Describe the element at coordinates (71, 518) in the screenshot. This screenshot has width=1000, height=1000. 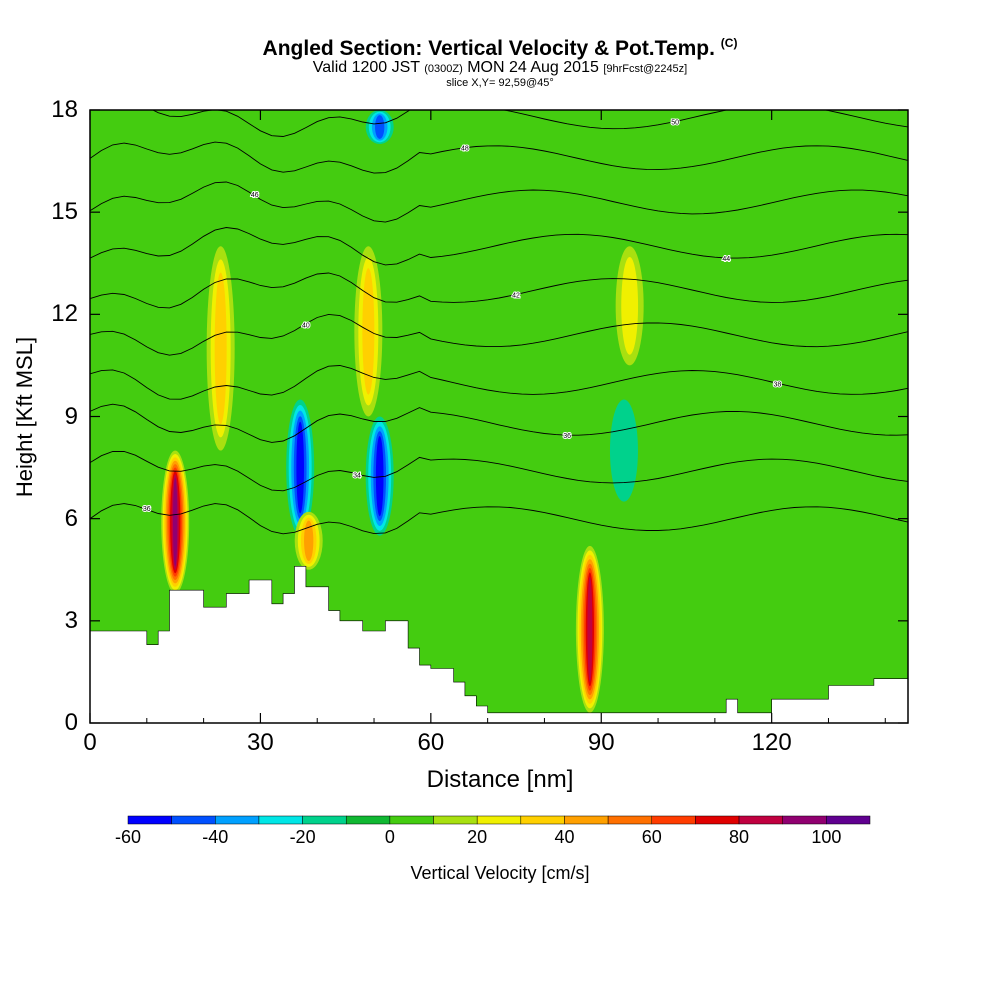
I see `y-tick-label: 6` at that location.